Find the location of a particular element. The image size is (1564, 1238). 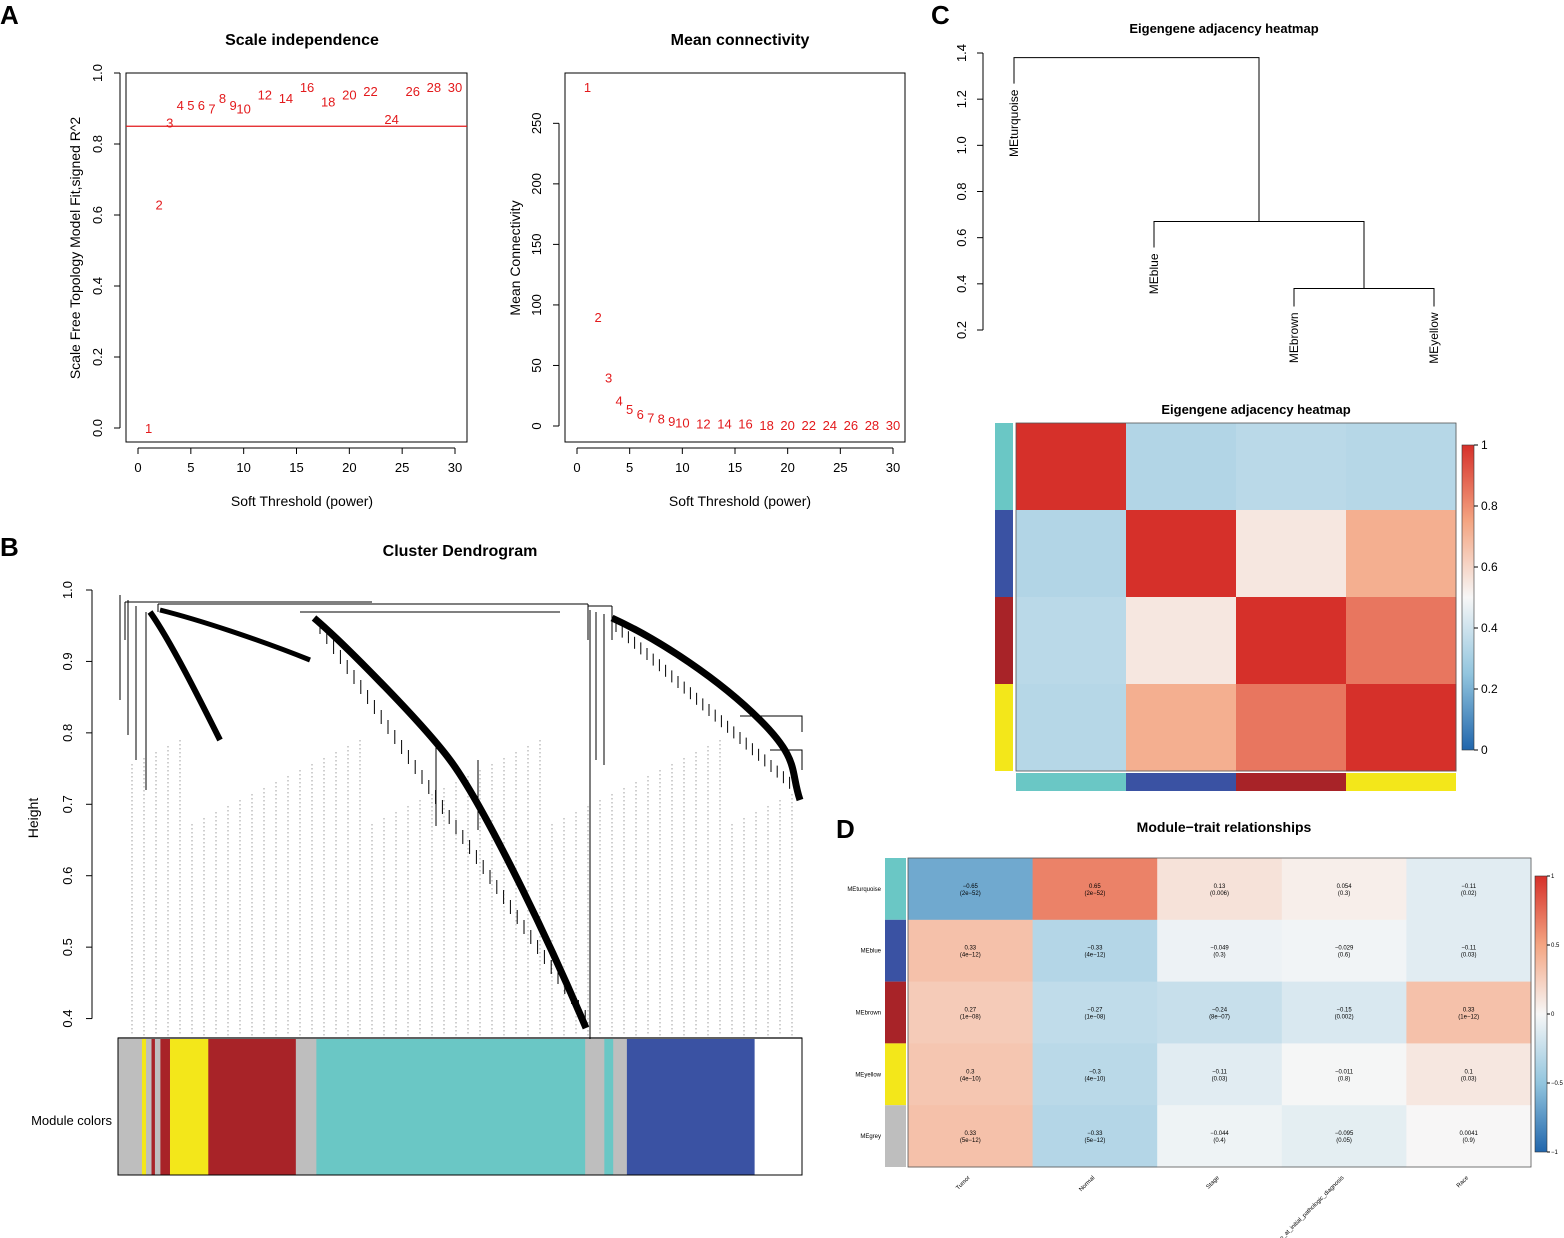

scale-independence-point-label: 7 is located at coordinates (211, 109).